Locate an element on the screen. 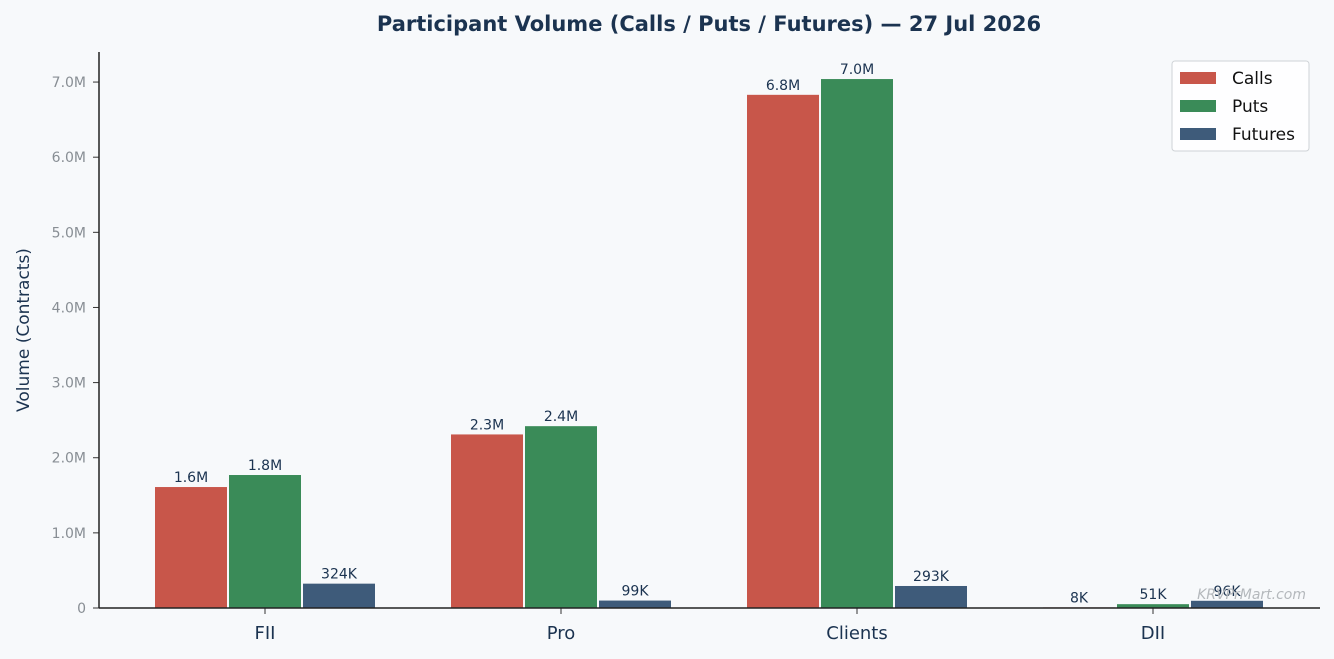 This screenshot has width=1334, height=659. bar-calls-clients is located at coordinates (783, 351).